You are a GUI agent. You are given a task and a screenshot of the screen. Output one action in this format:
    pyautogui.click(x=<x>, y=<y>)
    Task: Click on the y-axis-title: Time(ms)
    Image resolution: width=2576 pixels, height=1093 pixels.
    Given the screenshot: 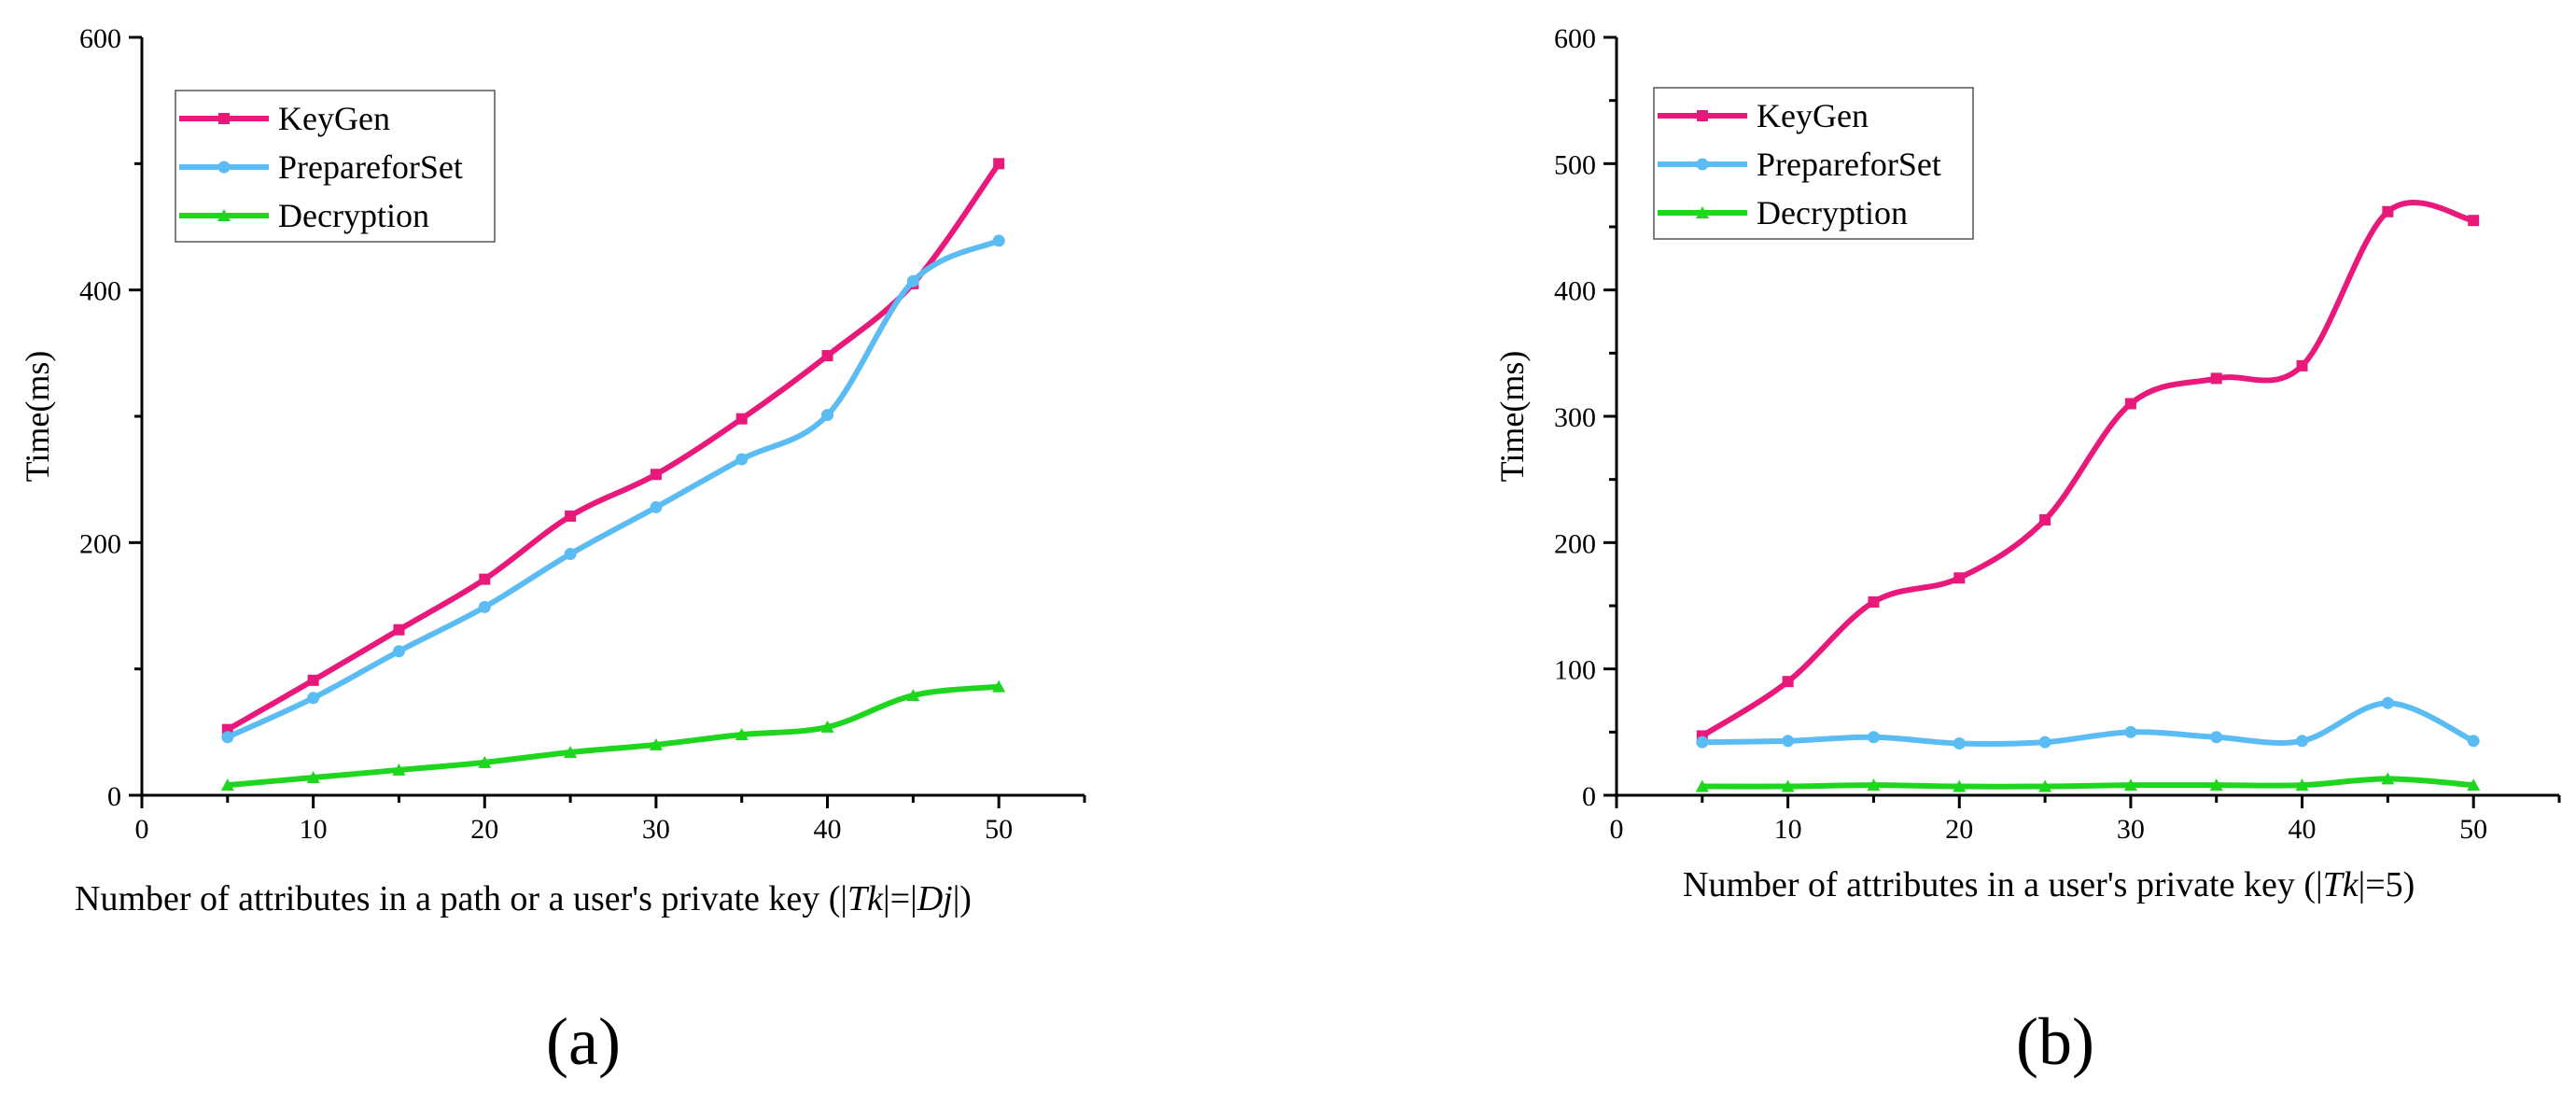 What is the action you would take?
    pyautogui.click(x=37, y=417)
    